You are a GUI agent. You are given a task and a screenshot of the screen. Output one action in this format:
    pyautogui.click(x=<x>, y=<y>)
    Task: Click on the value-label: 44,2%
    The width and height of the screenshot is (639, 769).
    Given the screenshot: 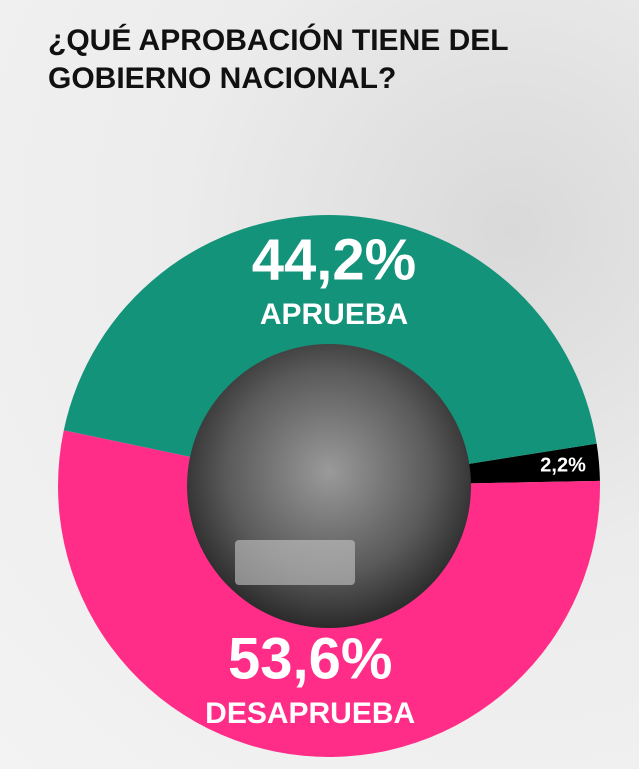 What is the action you would take?
    pyautogui.click(x=334, y=259)
    